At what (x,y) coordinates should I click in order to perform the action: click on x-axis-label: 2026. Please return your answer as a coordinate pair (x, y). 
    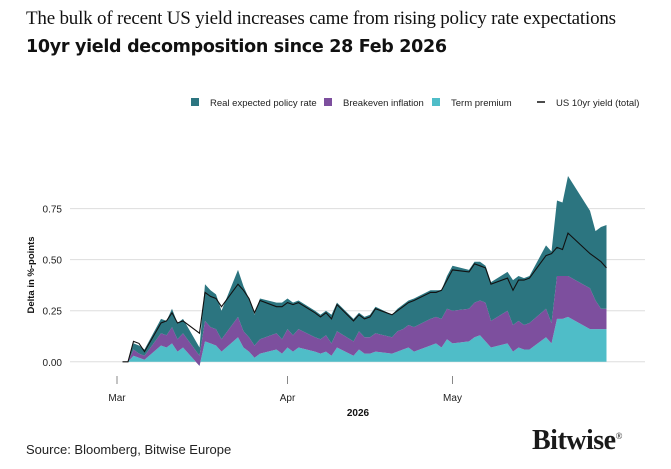
    Looking at the image, I should click on (358, 413).